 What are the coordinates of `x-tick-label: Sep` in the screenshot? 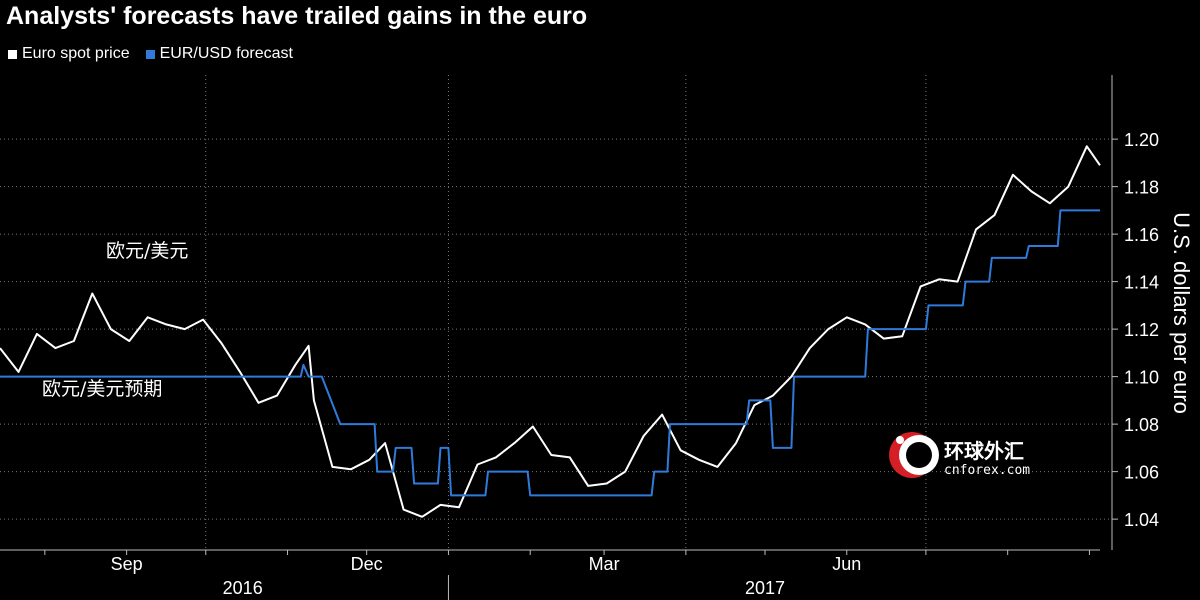 It's located at (127, 564).